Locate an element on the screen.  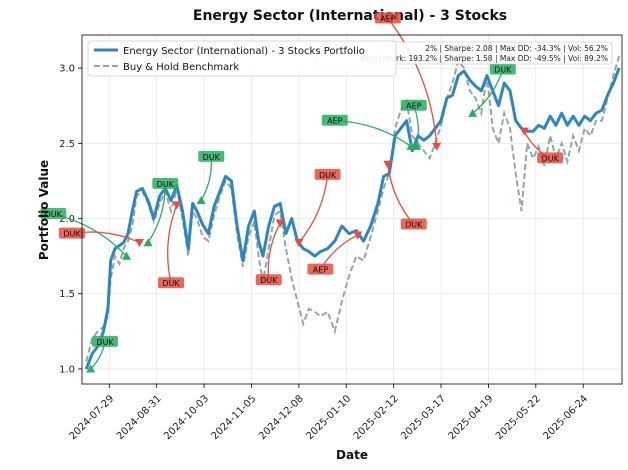
x-tick-label: 2025-04-19 is located at coordinates (471, 417).